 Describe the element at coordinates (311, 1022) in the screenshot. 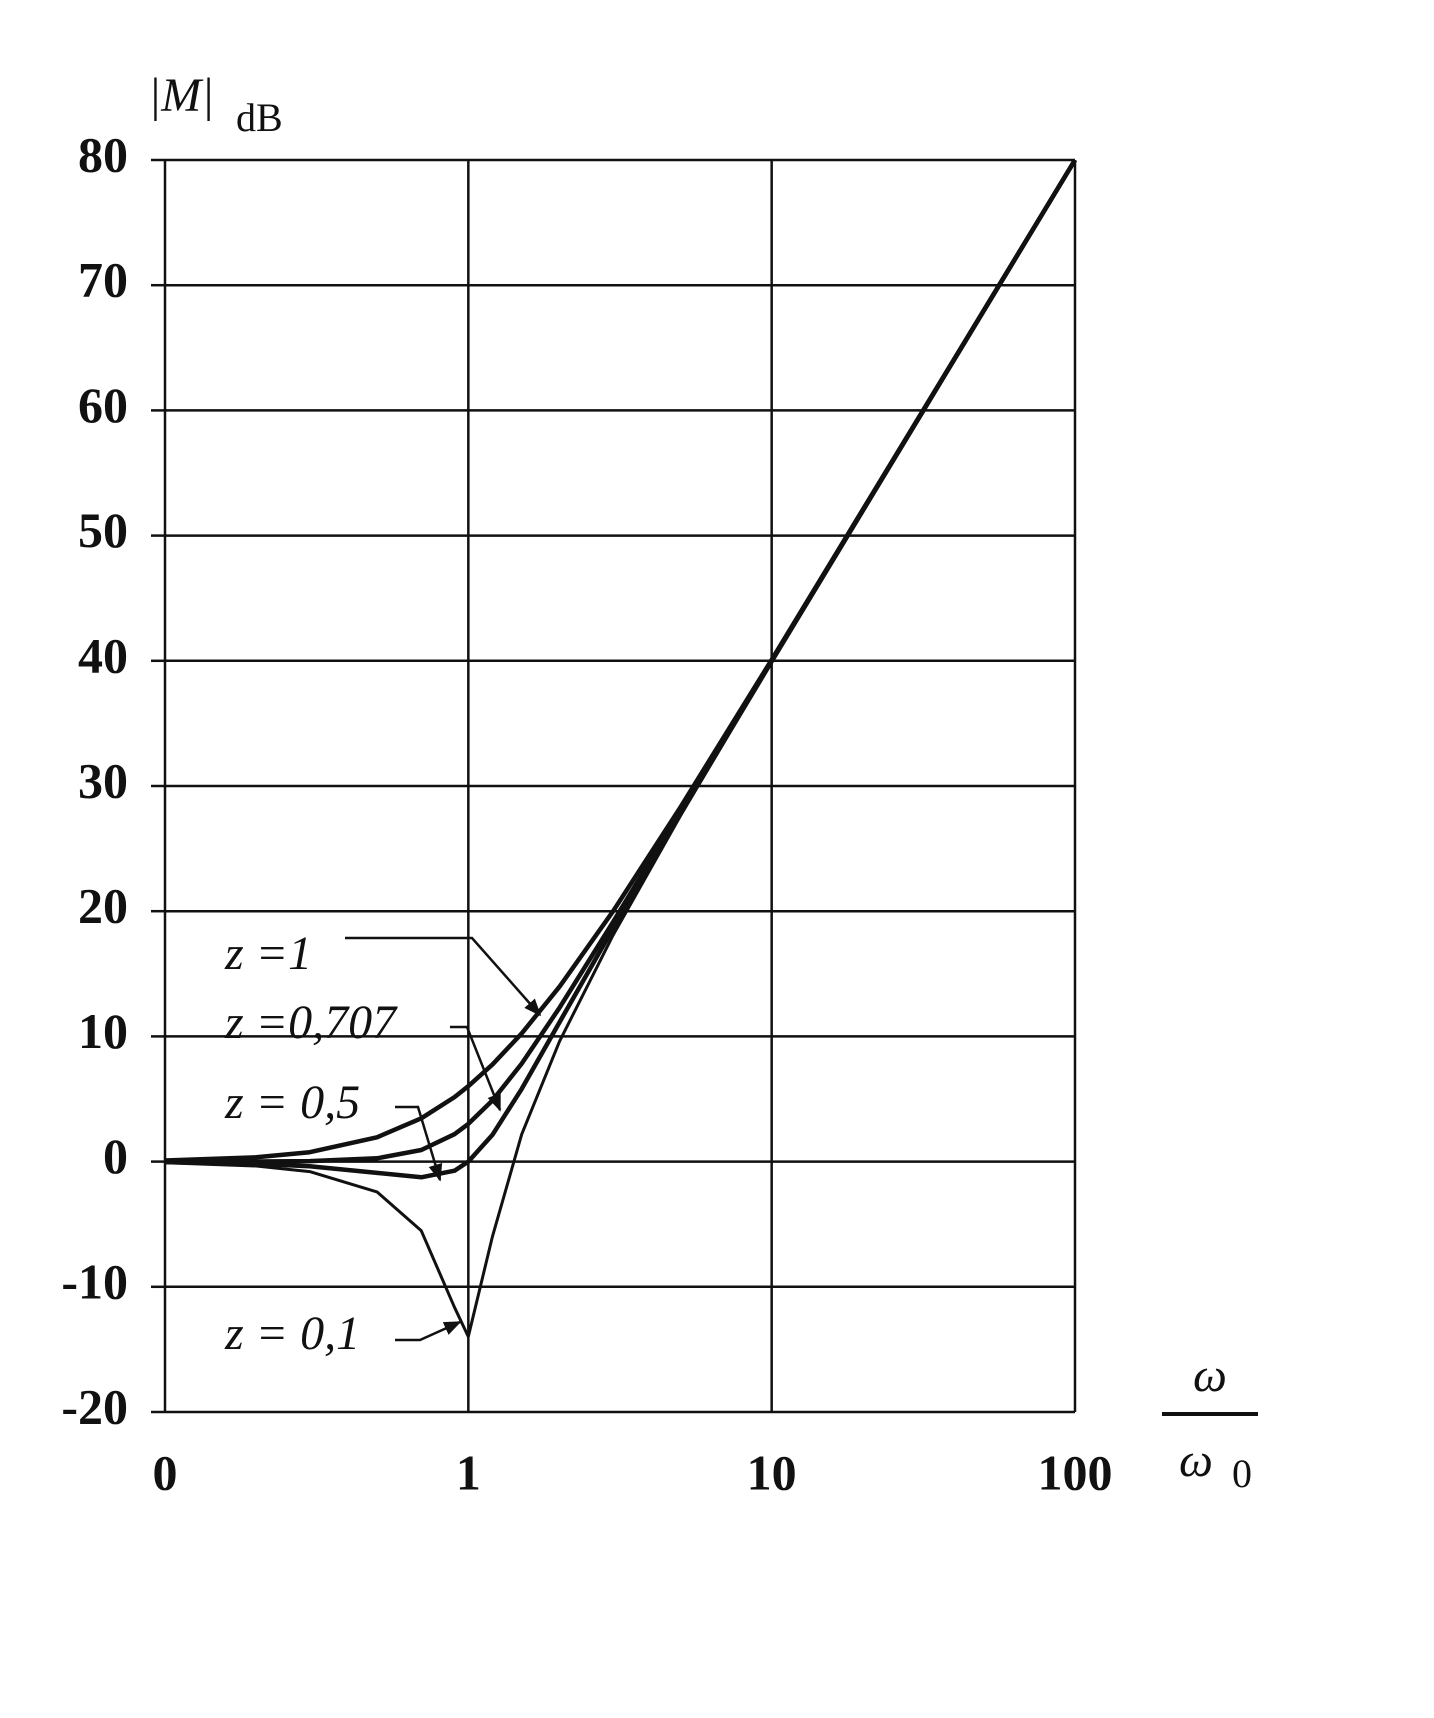

I see `curve-label: z =0,707` at that location.